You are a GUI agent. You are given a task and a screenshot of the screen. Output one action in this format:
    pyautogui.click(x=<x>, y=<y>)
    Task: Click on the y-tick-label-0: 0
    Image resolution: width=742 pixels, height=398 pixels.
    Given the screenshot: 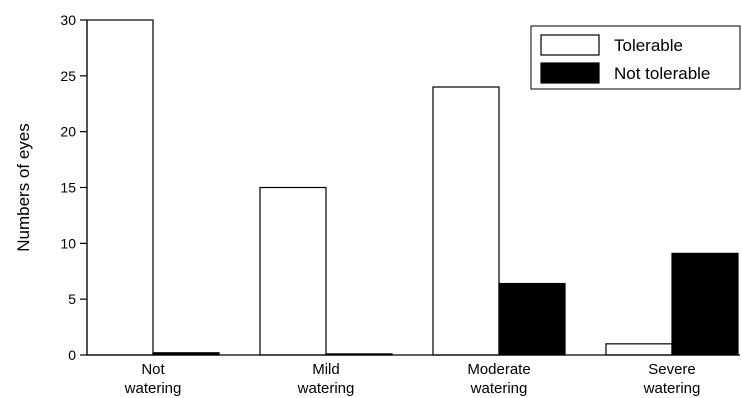 What is the action you would take?
    pyautogui.click(x=72, y=355)
    